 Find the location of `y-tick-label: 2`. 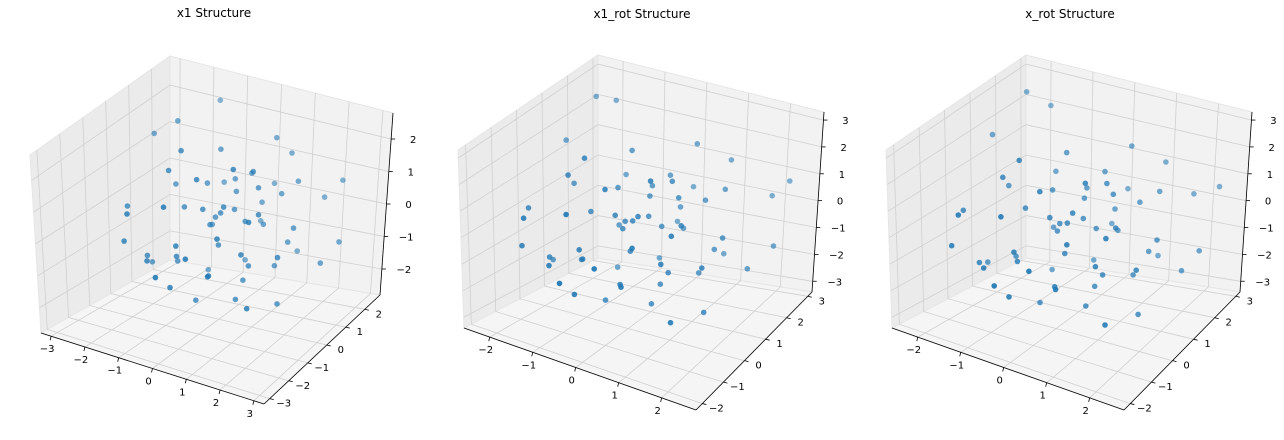

y-tick-label: 2 is located at coordinates (1229, 323).